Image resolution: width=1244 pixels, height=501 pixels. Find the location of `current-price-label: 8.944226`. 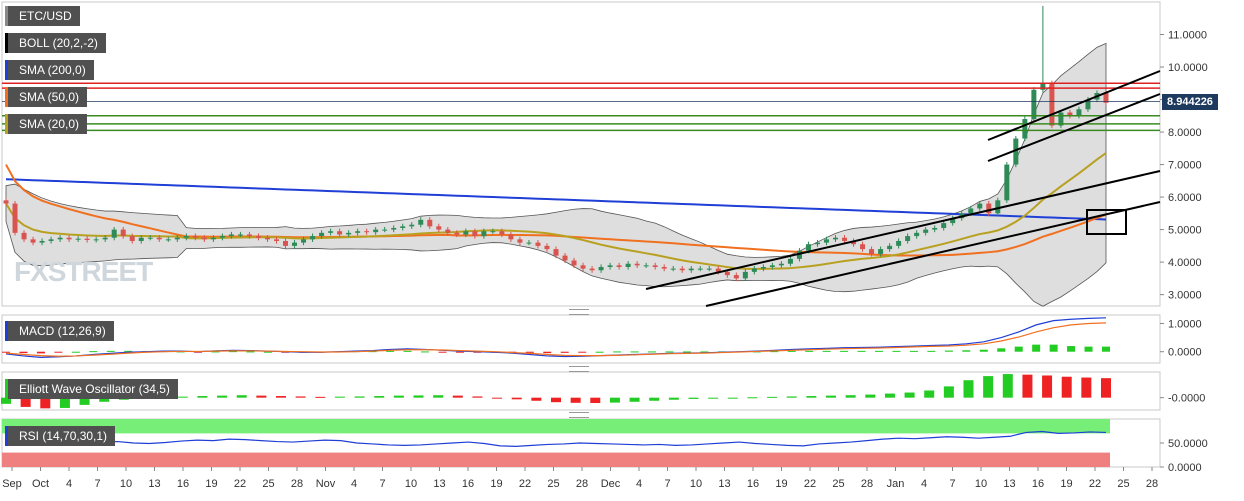

current-price-label: 8.944226 is located at coordinates (1190, 102).